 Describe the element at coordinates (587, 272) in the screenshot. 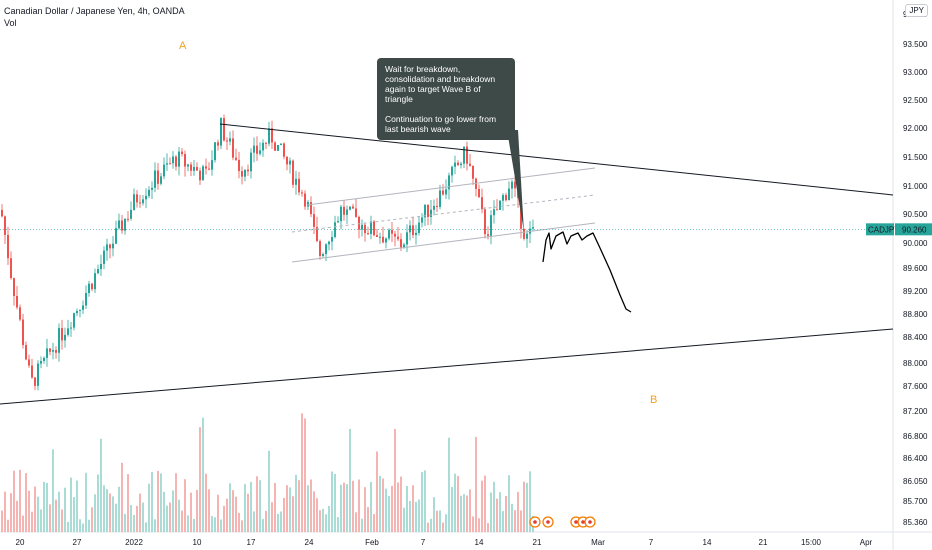

I see `projection-path` at that location.